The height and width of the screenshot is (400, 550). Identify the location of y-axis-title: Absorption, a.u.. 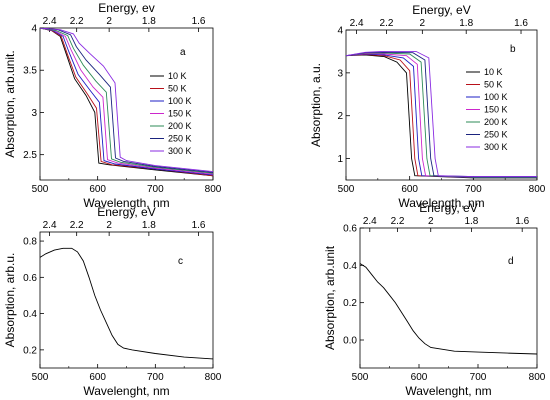
(316, 105).